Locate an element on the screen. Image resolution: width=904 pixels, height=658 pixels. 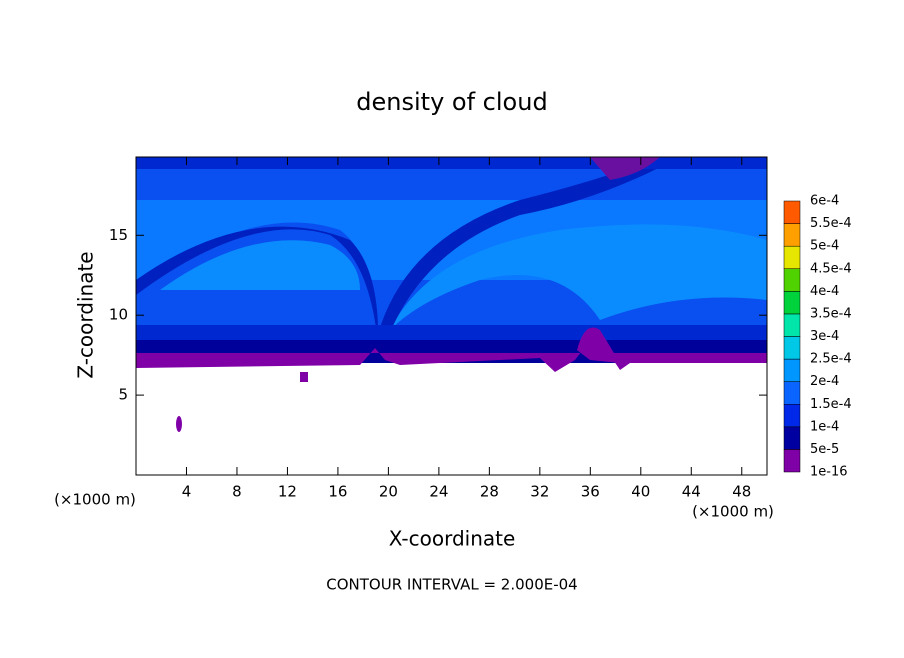
x-tick-label: 12 is located at coordinates (287, 492).